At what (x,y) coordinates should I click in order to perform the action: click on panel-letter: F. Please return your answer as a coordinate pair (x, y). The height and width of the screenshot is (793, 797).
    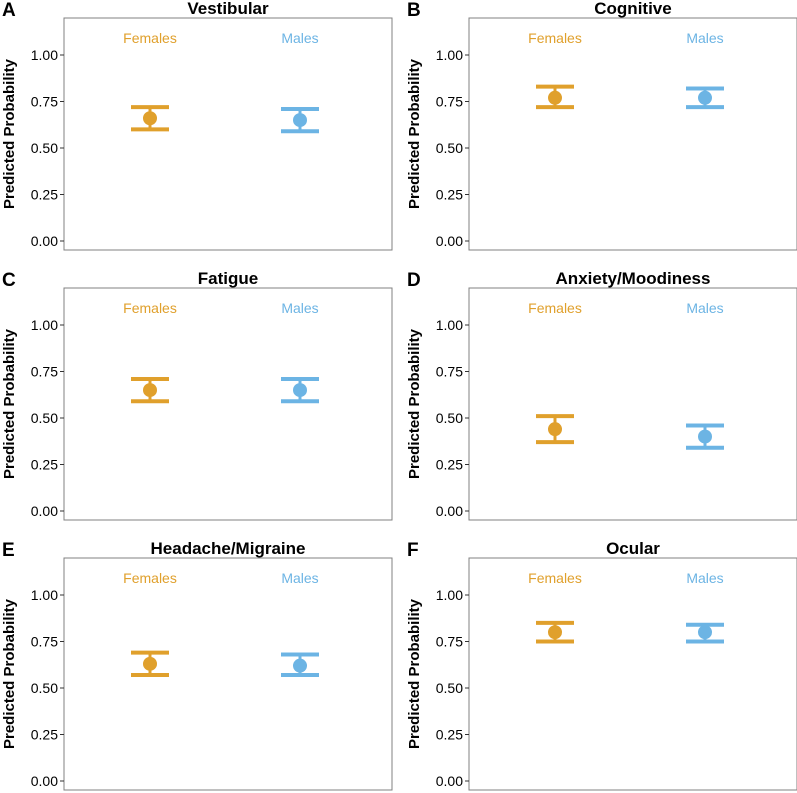
    Looking at the image, I should click on (413, 550).